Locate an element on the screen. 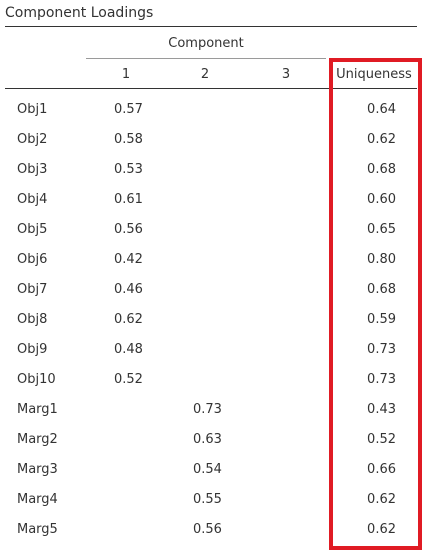 The width and height of the screenshot is (422, 551). row-label: Obj9 is located at coordinates (32, 349).